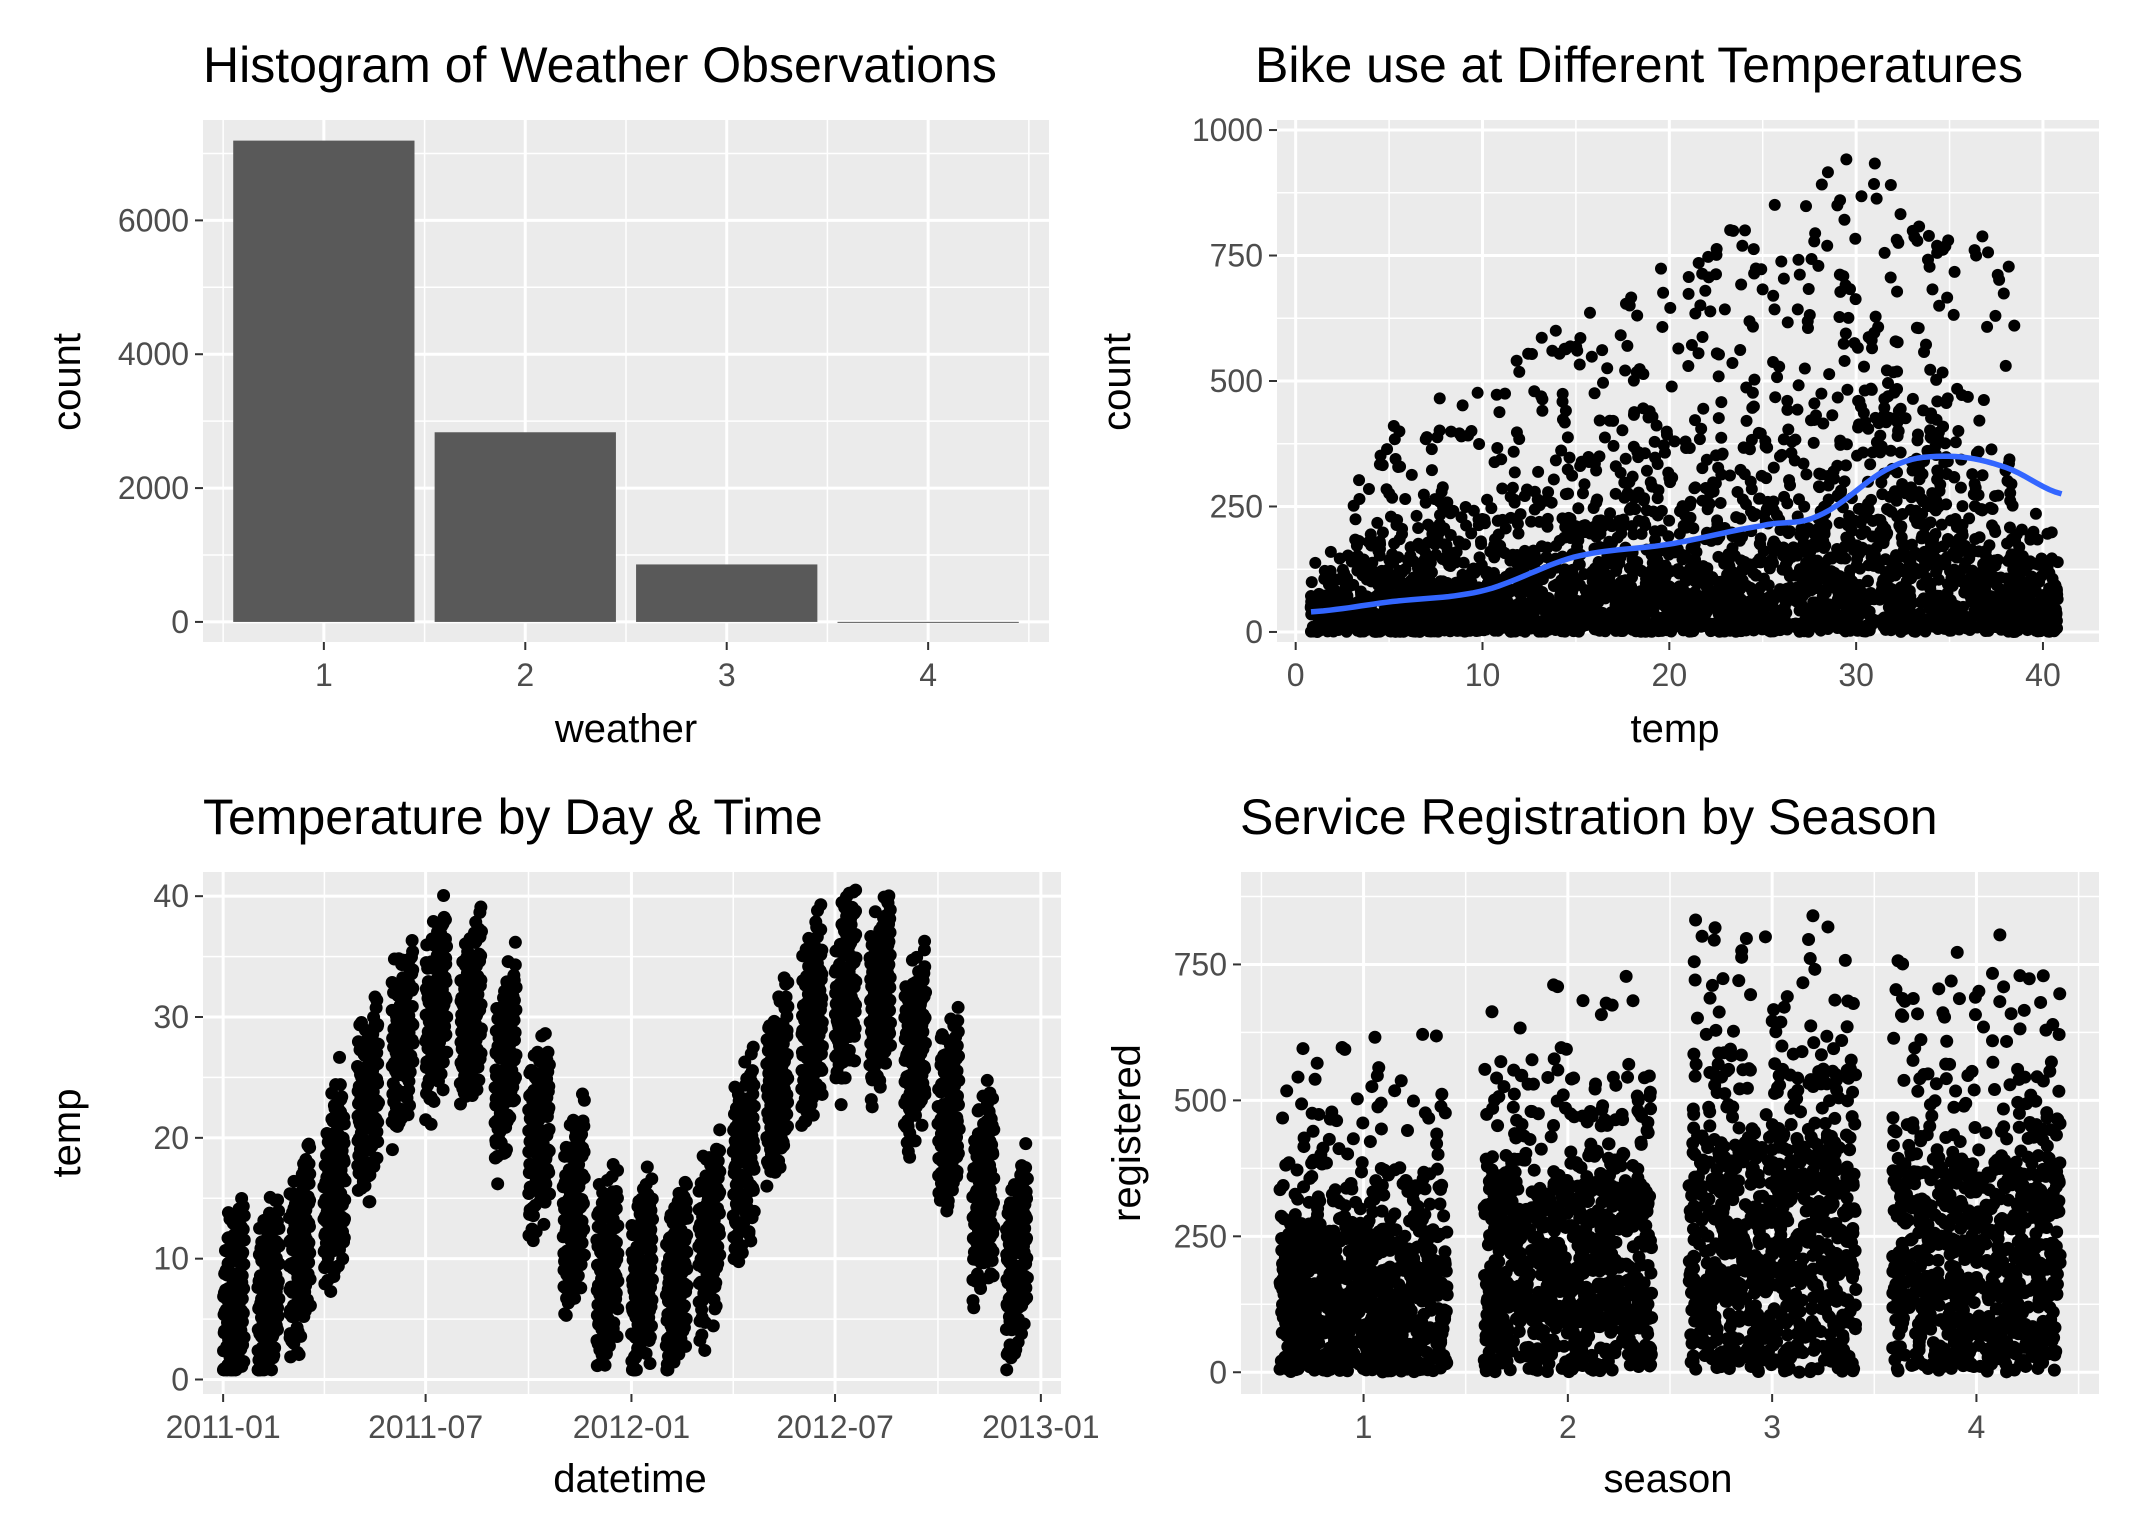 Image resolution: width=2133 pixels, height=1539 pixels. What do you see at coordinates (1856, 675) in the screenshot?
I see `bike-temp-x-tick-label: 30` at bounding box center [1856, 675].